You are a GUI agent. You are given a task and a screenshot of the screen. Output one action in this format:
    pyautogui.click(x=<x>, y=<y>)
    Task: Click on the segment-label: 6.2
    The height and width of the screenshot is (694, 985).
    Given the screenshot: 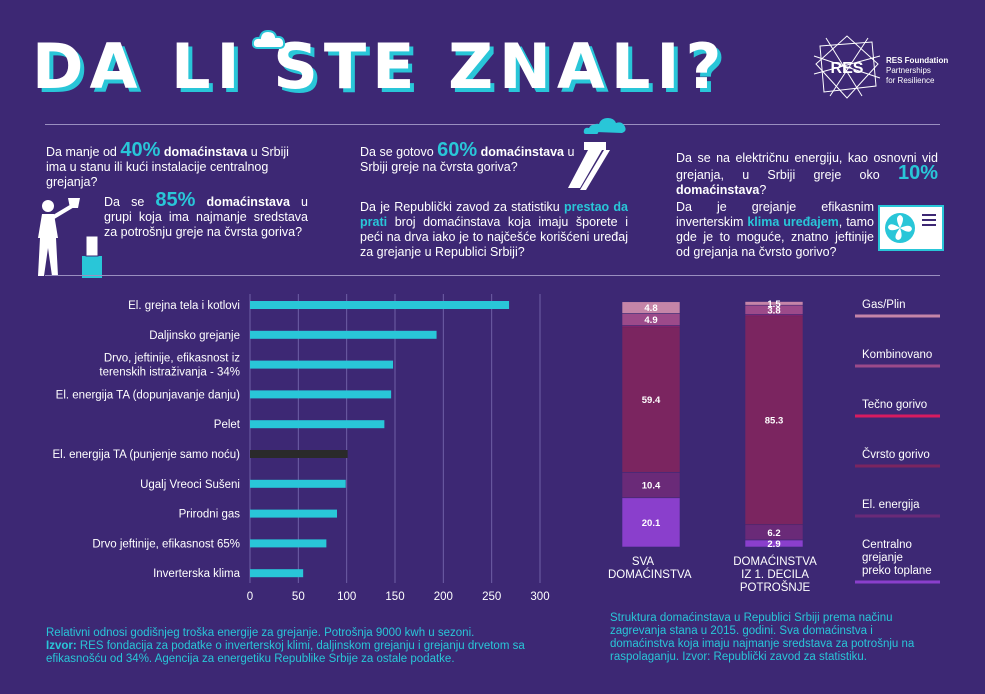 What is the action you would take?
    pyautogui.click(x=773, y=533)
    